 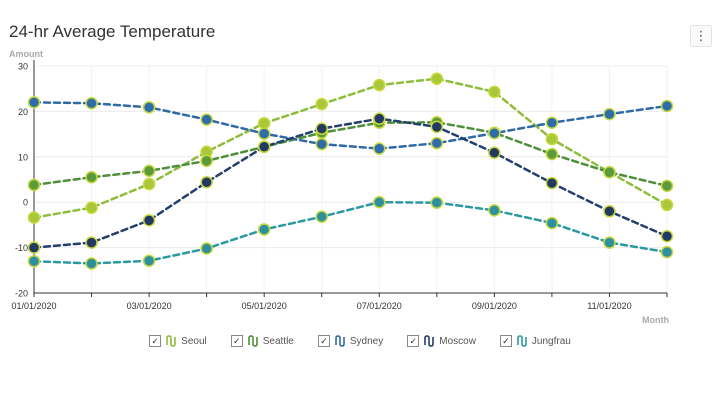 I want to click on x-tick-label: 09/01/2020, so click(x=494, y=306).